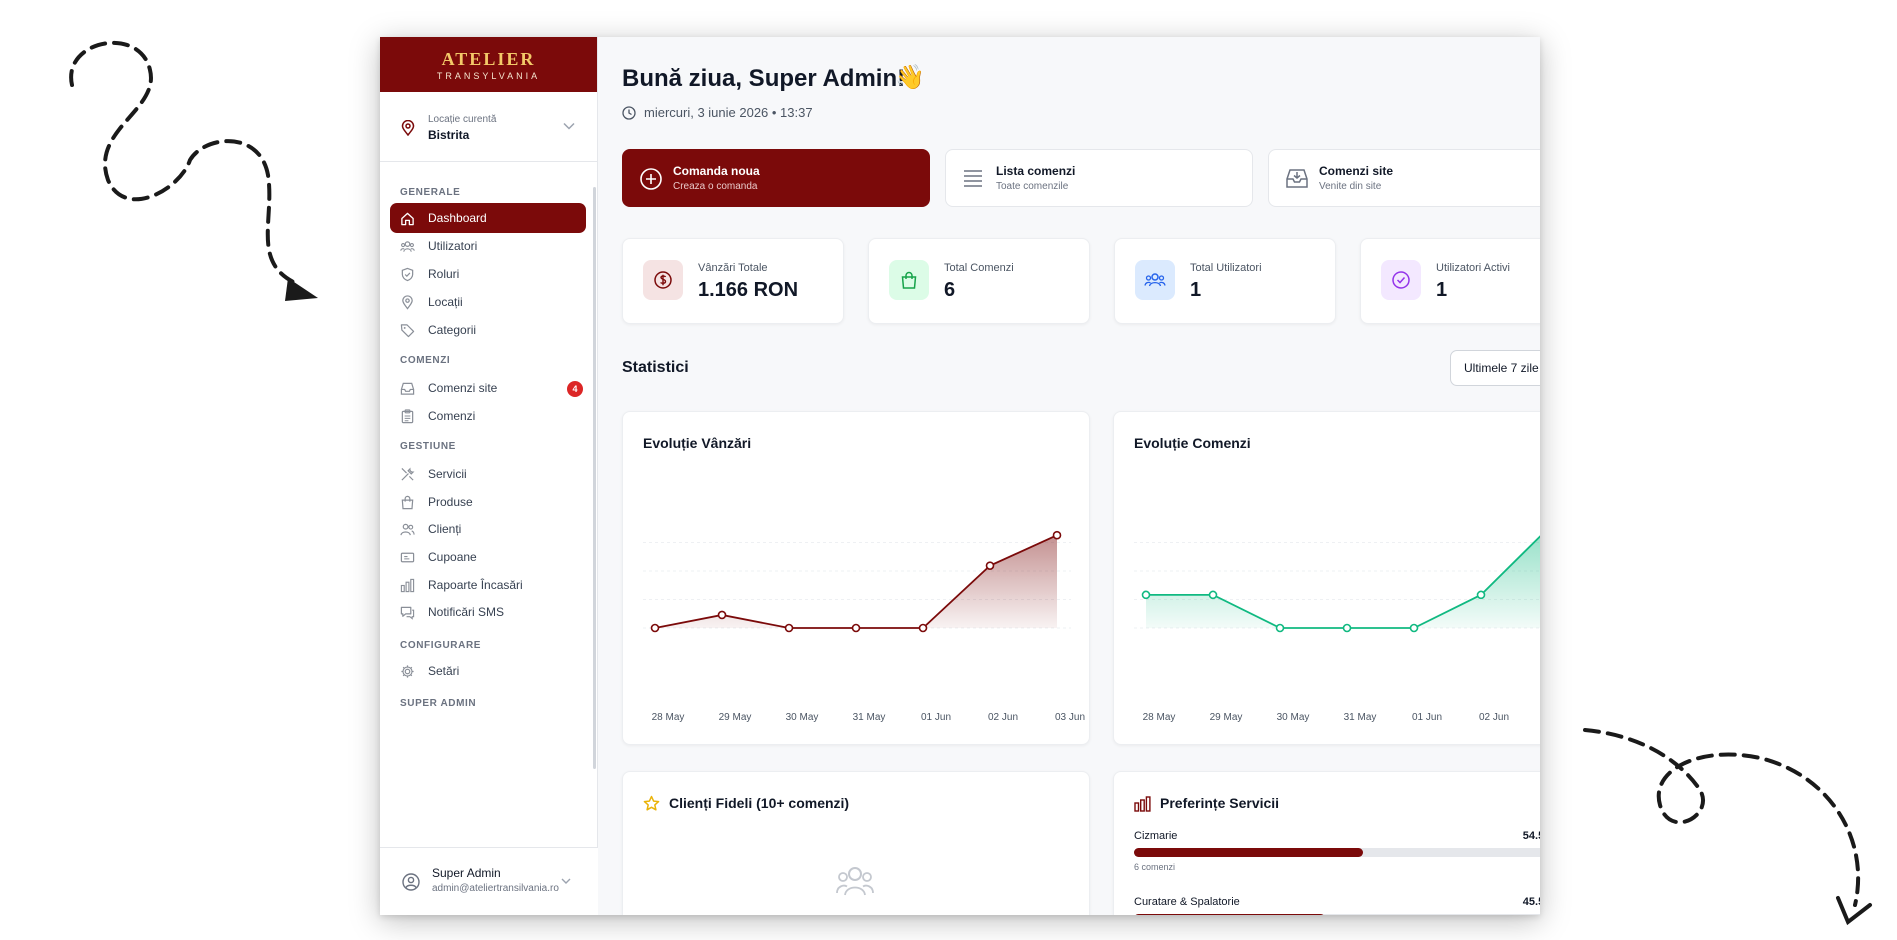 This screenshot has height=940, width=1897. I want to click on stat-card-active-users: Utilizatori Activi 1, so click(1450, 281).